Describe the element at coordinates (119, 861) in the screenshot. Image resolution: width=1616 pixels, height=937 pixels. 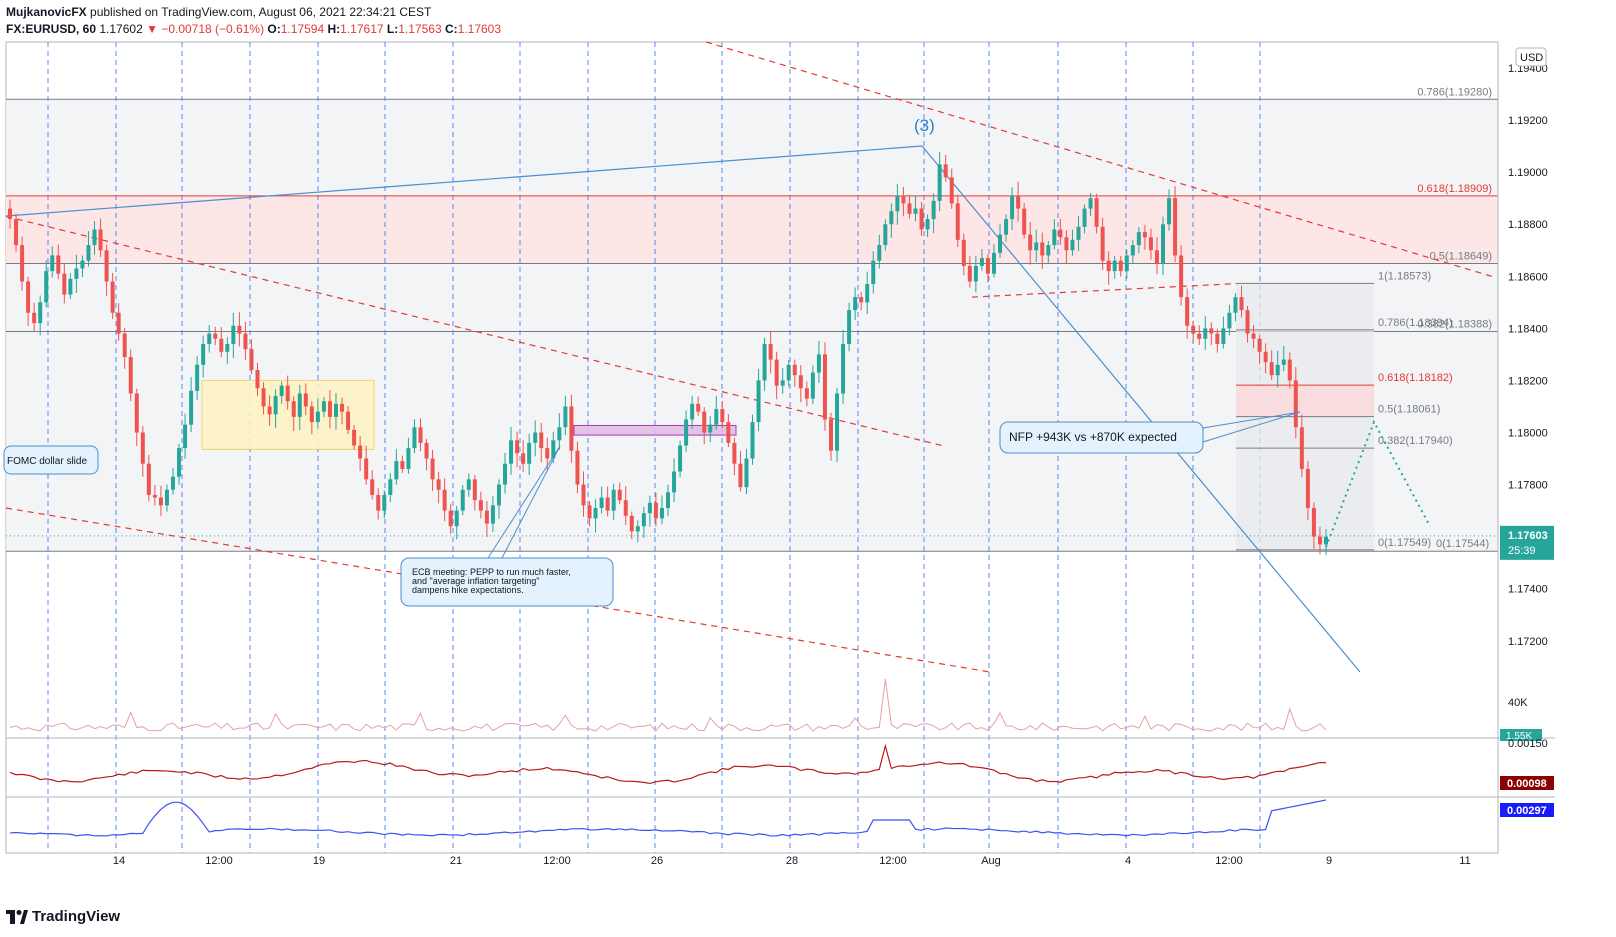
I see `time-tick-label: 14` at that location.